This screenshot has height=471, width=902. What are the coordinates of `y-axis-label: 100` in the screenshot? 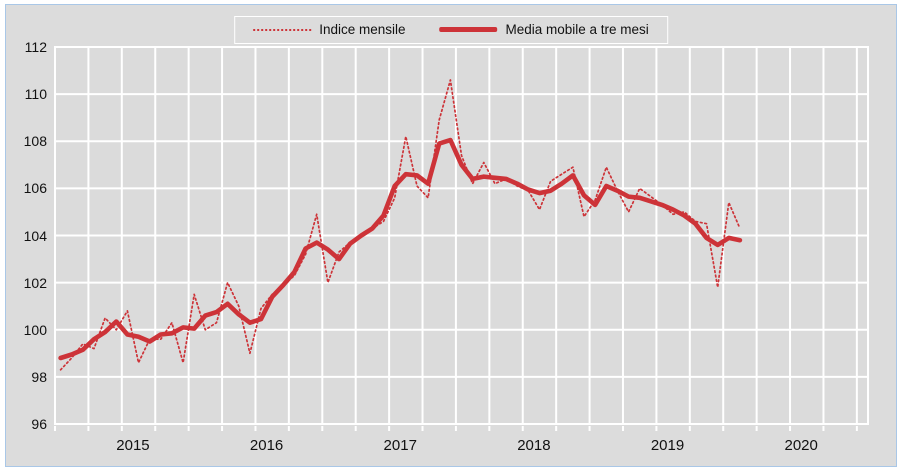 It's located at (35, 329).